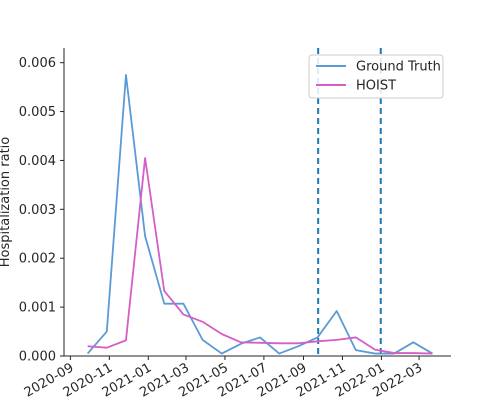 Image resolution: width=500 pixels, height=400 pixels. I want to click on y-tick-label: 0.003, so click(37, 210).